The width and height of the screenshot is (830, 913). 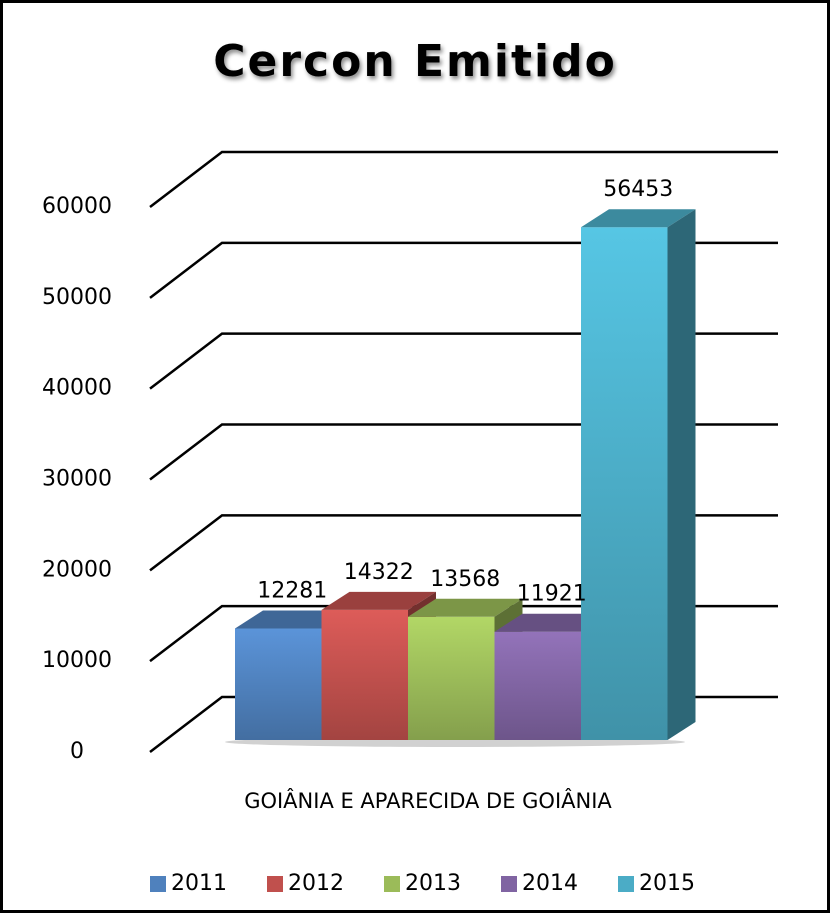 What do you see at coordinates (552, 594) in the screenshot?
I see `data-label: 11921` at bounding box center [552, 594].